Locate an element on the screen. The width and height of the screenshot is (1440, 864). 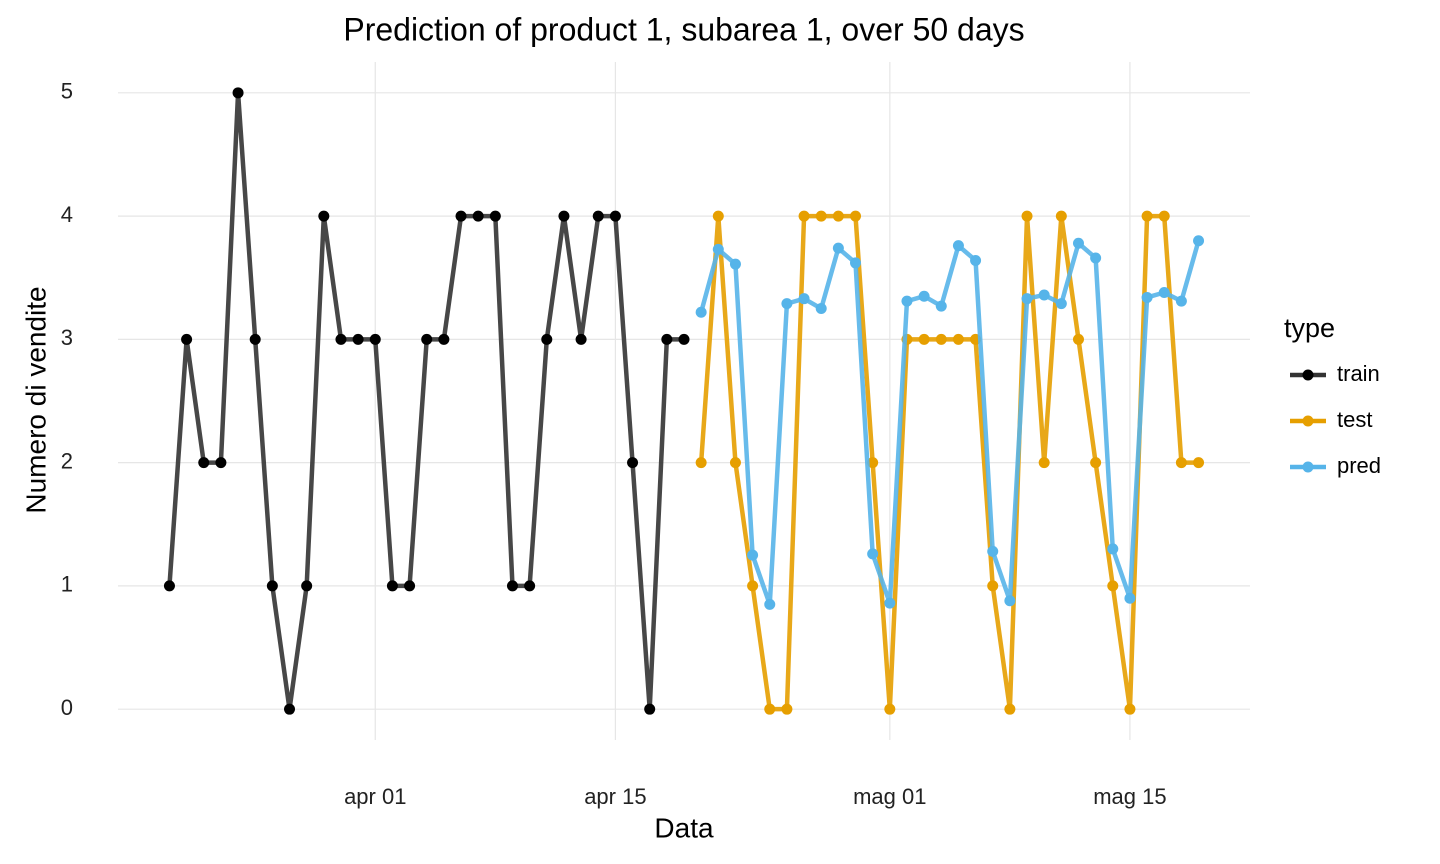
x-tick-label: mag 15 is located at coordinates (1129, 796).